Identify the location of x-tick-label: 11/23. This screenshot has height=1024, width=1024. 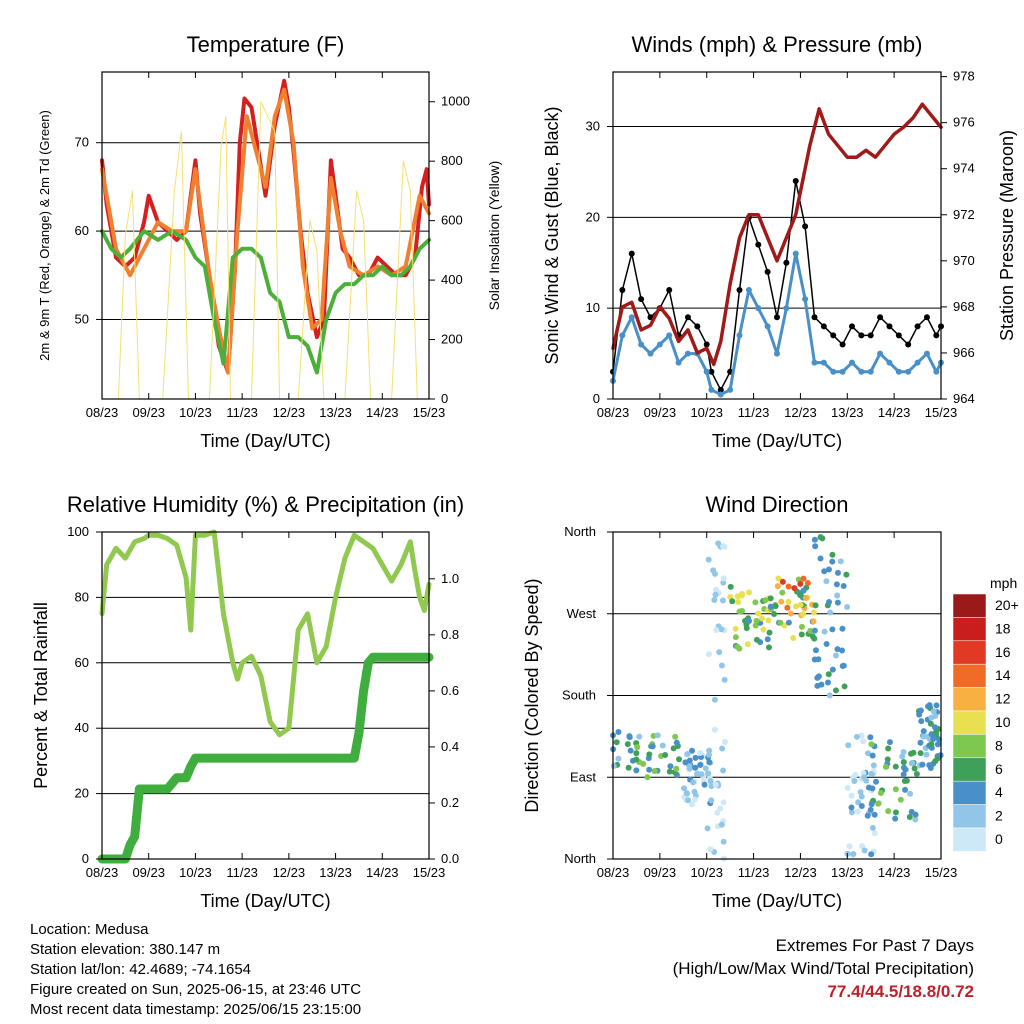
(754, 412).